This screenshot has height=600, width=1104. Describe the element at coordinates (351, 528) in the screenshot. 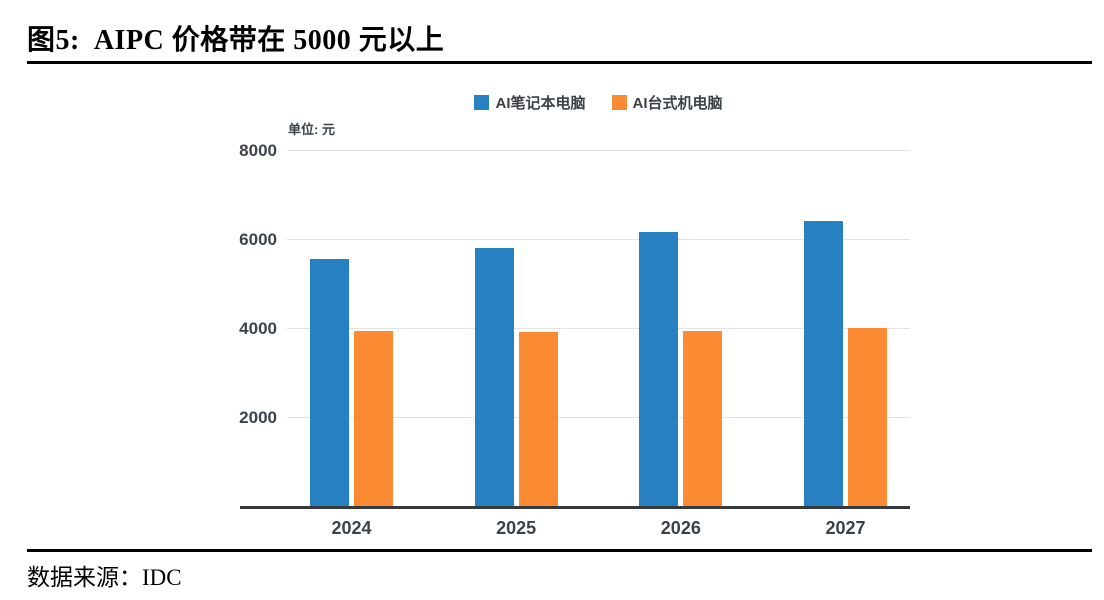

I see `xtick-label-2024: 2024` at that location.